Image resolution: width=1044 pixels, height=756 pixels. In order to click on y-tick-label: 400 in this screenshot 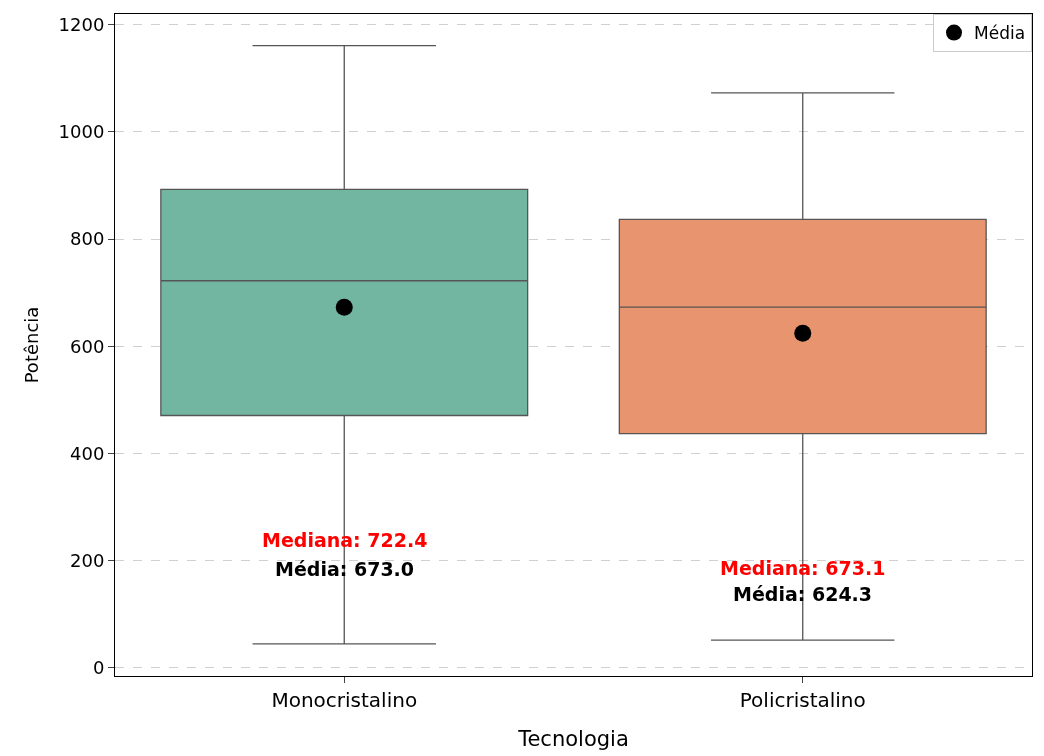, I will do `click(87, 453)`.